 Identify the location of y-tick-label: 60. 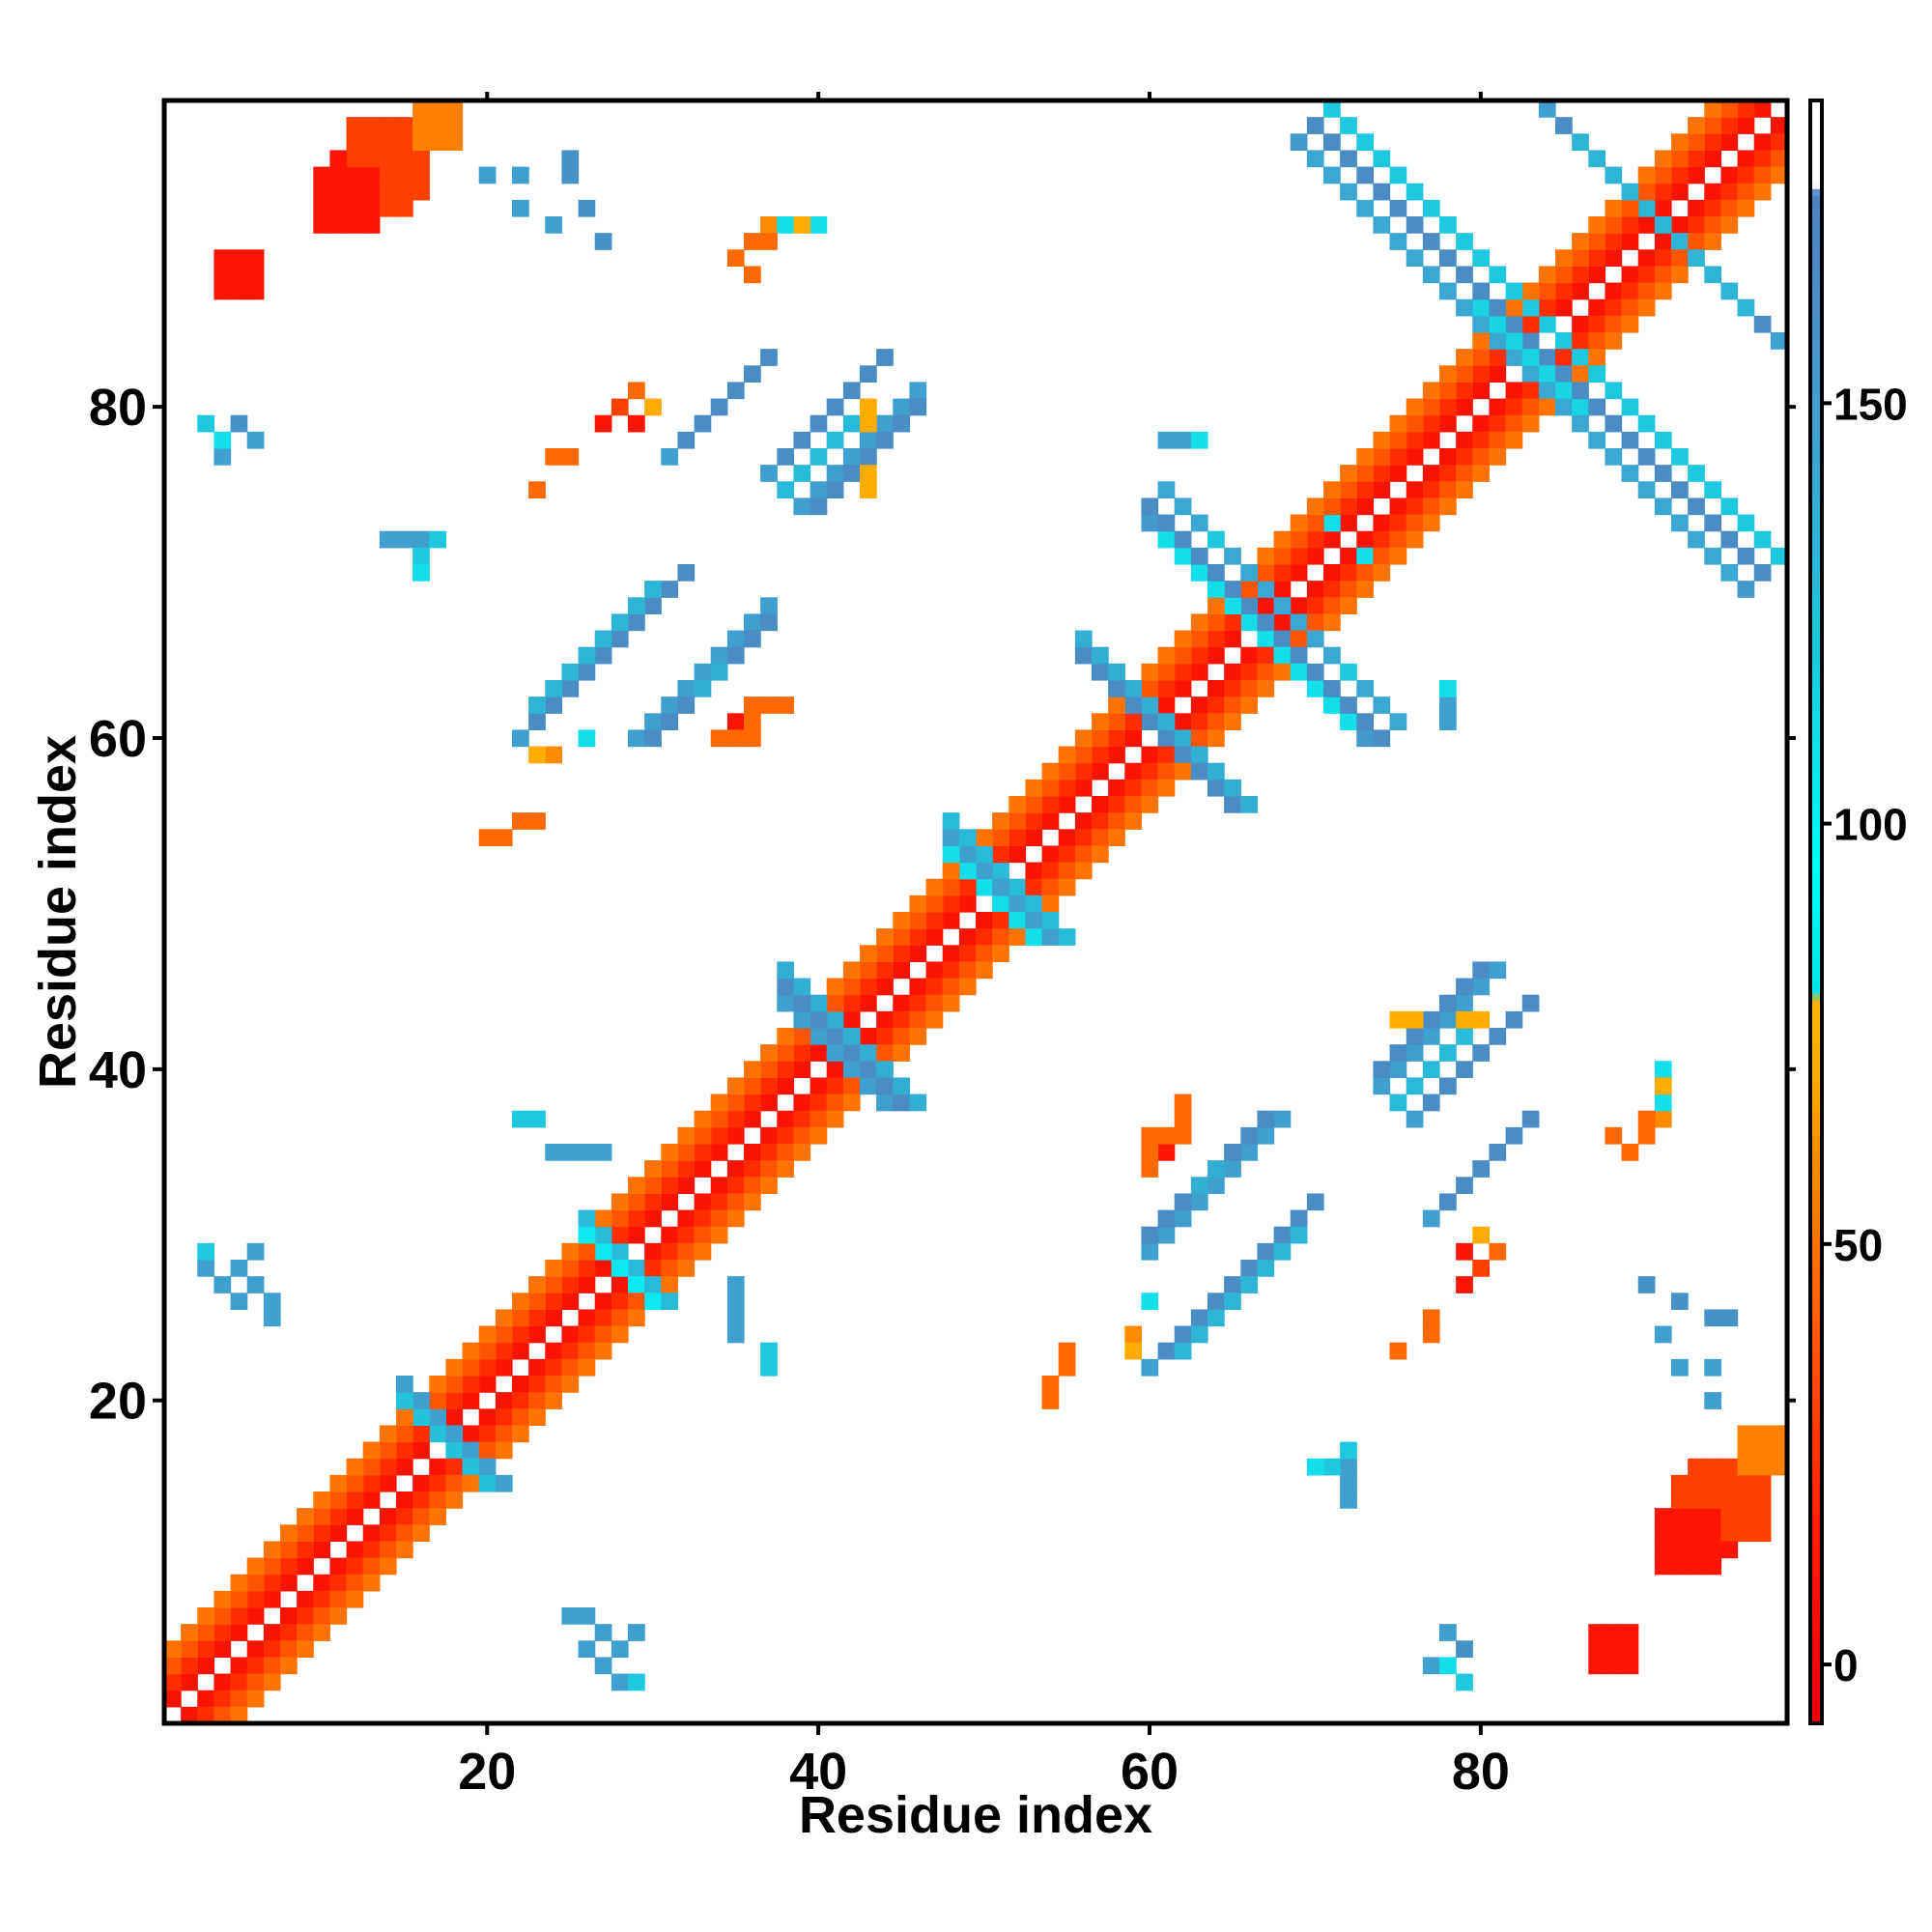
(118, 739).